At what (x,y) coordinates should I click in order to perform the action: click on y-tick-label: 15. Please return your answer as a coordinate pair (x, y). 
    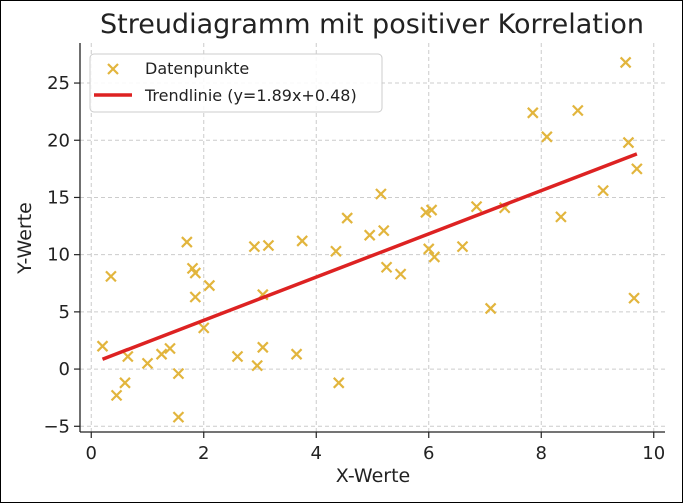
    Looking at the image, I should click on (58, 197).